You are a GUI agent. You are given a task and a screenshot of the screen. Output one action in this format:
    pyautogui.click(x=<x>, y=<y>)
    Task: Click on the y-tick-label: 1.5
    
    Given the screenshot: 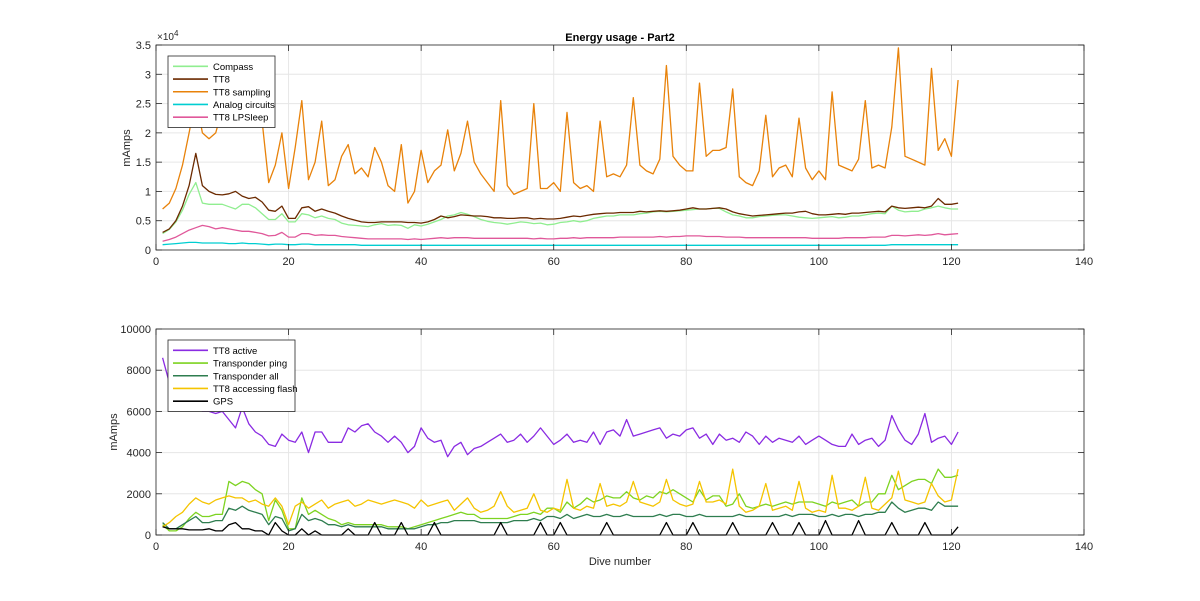 What is the action you would take?
    pyautogui.click(x=143, y=163)
    